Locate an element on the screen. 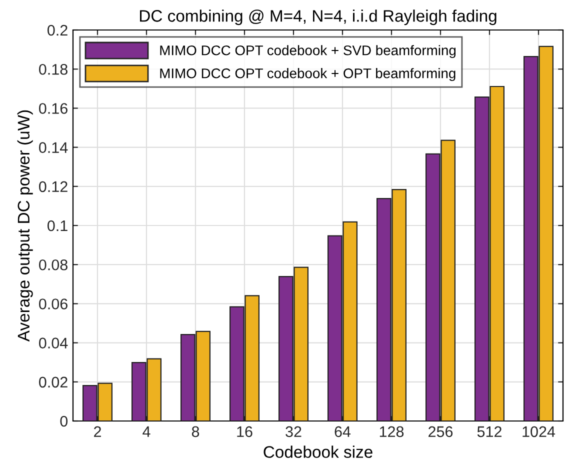  x-tick-label: 512 is located at coordinates (489, 432).